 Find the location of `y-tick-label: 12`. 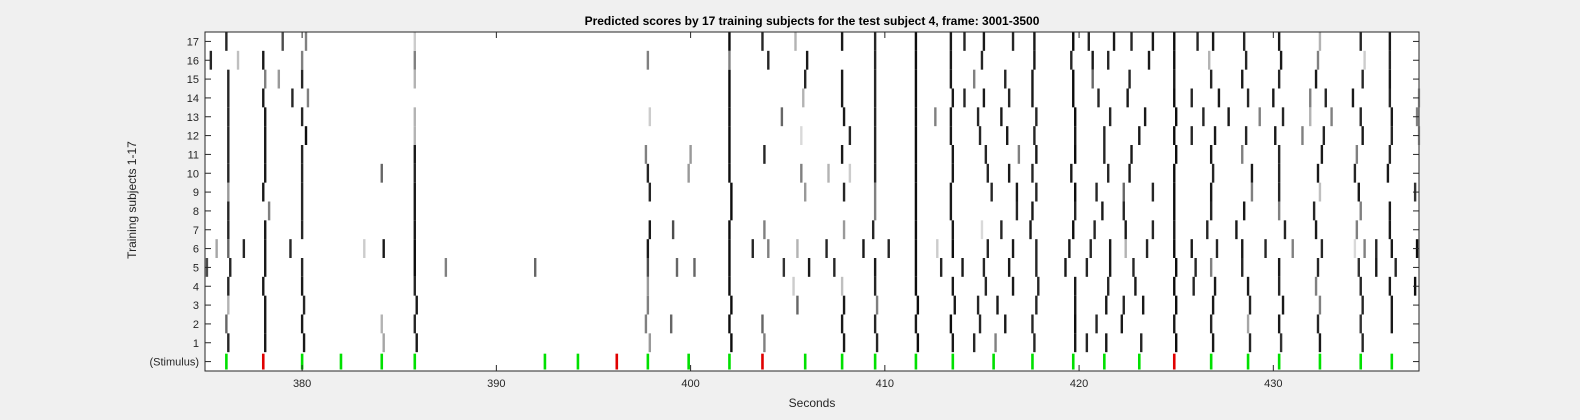

y-tick-label: 12 is located at coordinates (193, 137).